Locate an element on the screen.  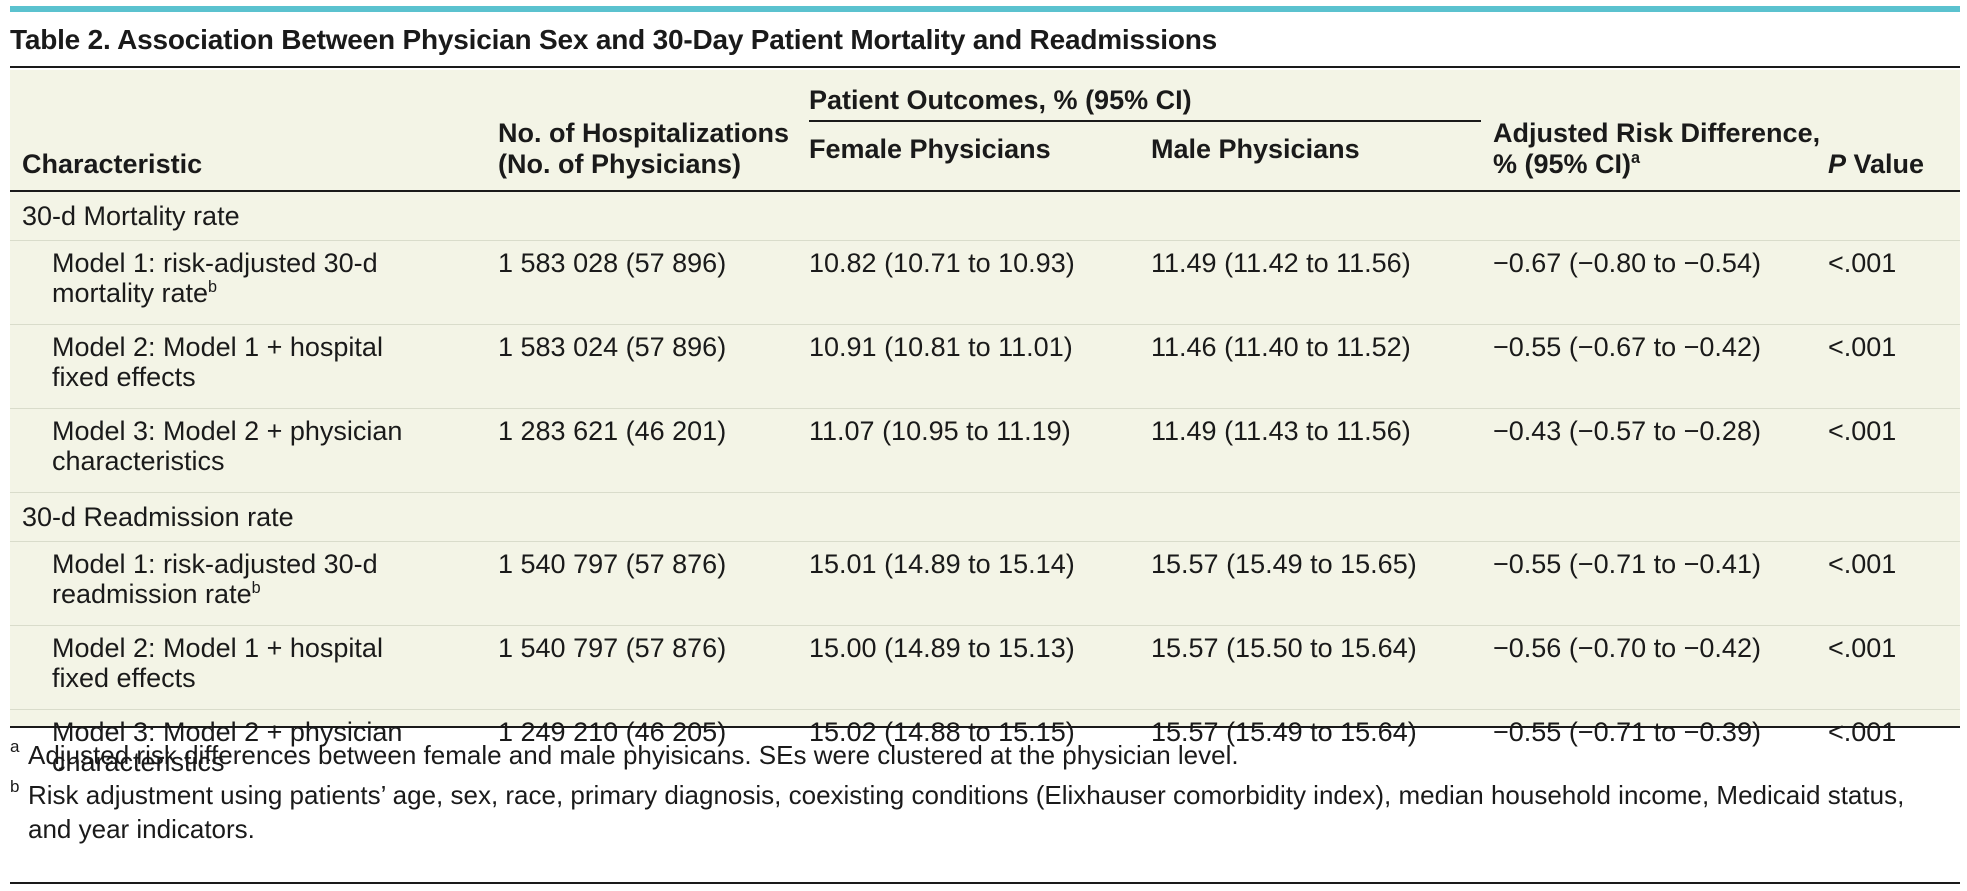
group-row-mortality: 30-d Mortality rate is located at coordinates (985, 216).